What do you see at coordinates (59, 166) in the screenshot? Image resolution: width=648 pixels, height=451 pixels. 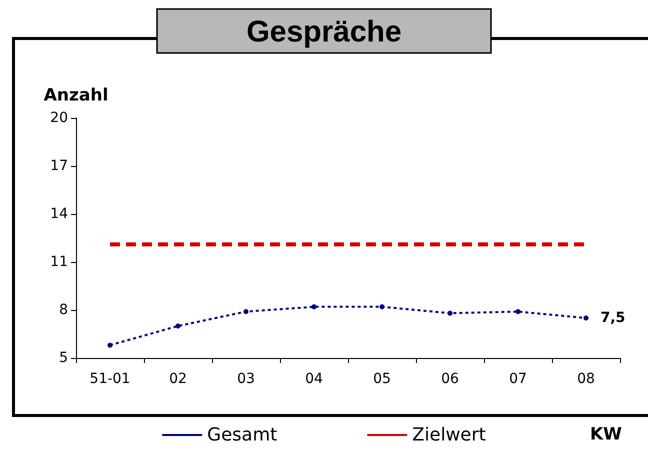 I see `y-tick-label: 17` at bounding box center [59, 166].